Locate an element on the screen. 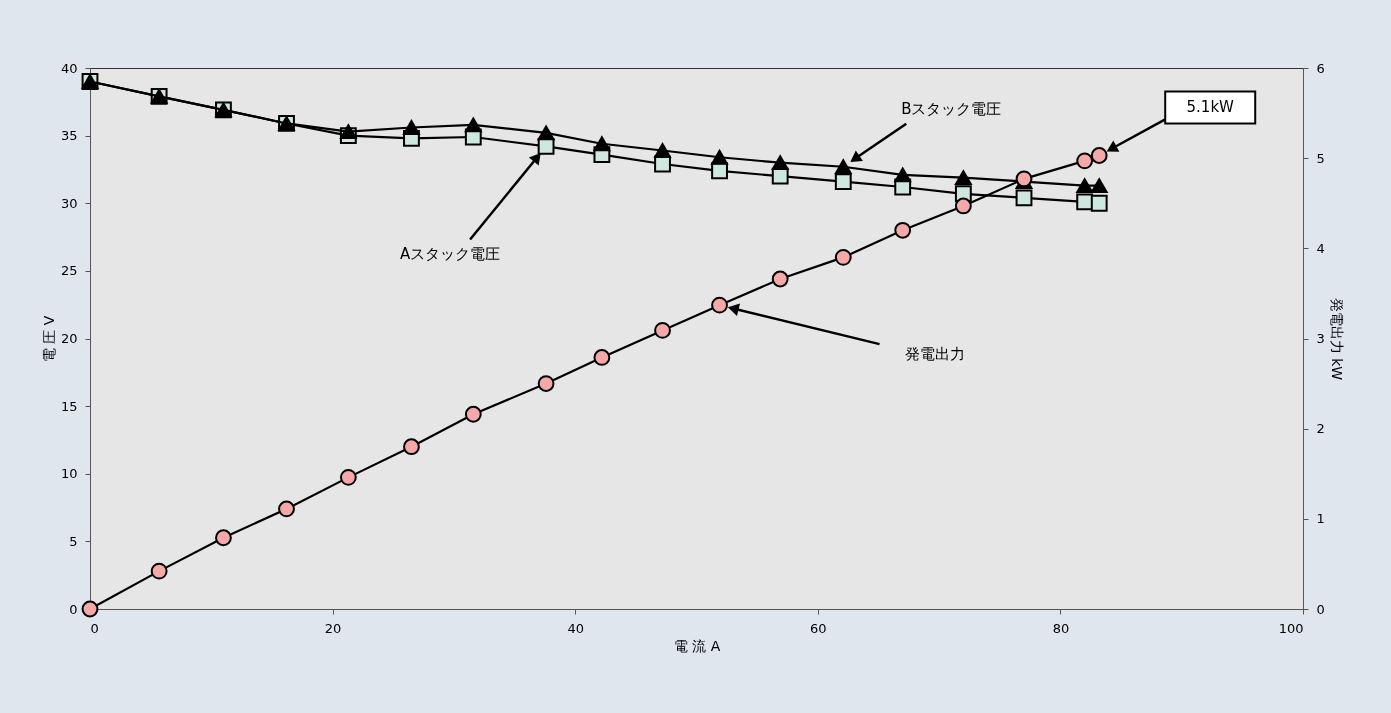 This screenshot has width=1391, height=713. y-tick-label: 5 is located at coordinates (73, 541).